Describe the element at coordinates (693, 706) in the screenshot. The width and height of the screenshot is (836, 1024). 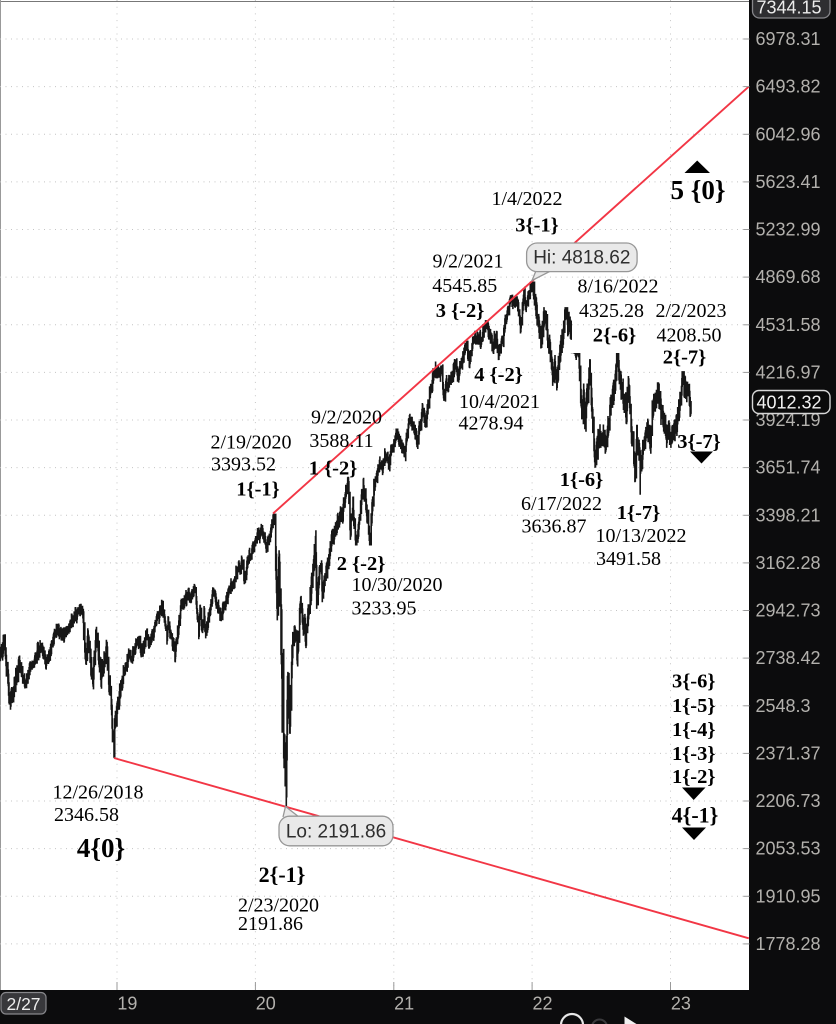
I see `svg-text: 1{-5}` at that location.